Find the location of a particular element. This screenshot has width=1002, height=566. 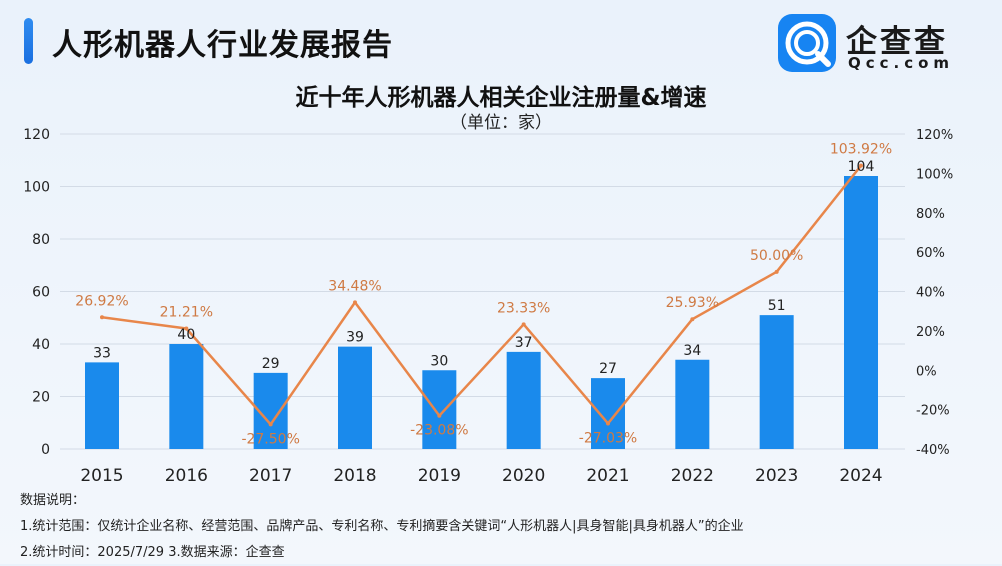

bar-value-label: 30 is located at coordinates (439, 361).